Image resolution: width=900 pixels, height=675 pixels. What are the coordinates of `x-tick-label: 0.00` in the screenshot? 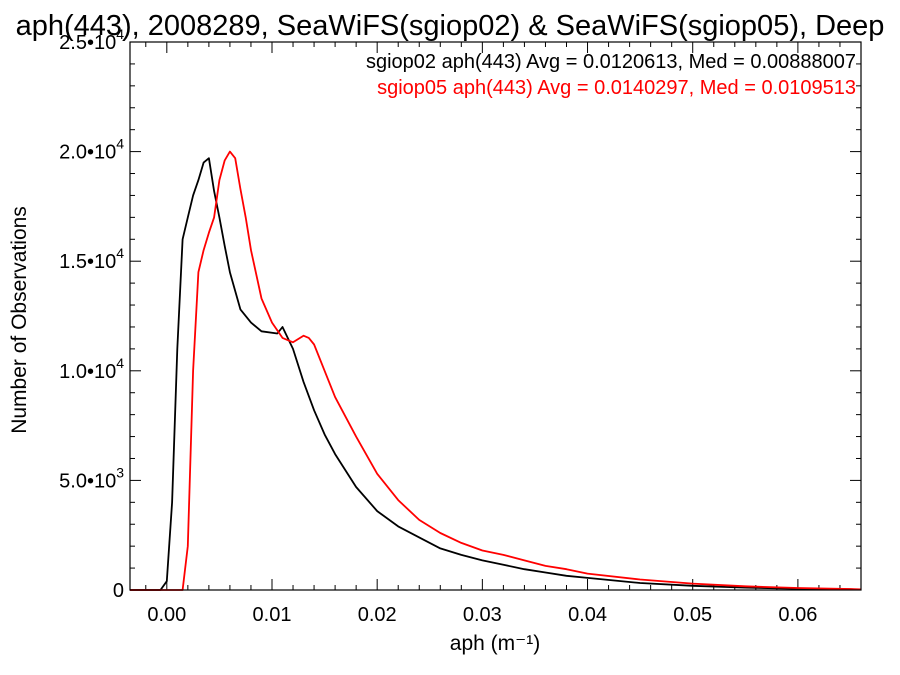 It's located at (166, 615).